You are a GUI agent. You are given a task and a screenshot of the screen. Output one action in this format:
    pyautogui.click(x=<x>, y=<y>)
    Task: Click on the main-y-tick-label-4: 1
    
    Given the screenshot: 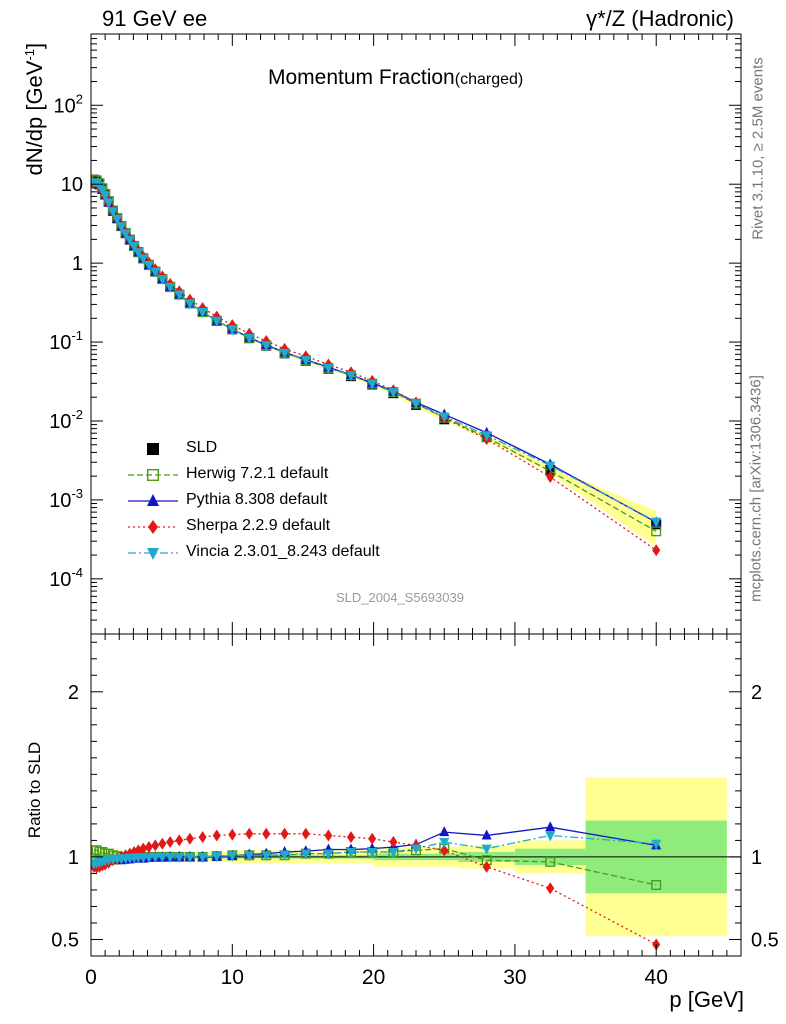 What is the action you would take?
    pyautogui.click(x=77, y=264)
    